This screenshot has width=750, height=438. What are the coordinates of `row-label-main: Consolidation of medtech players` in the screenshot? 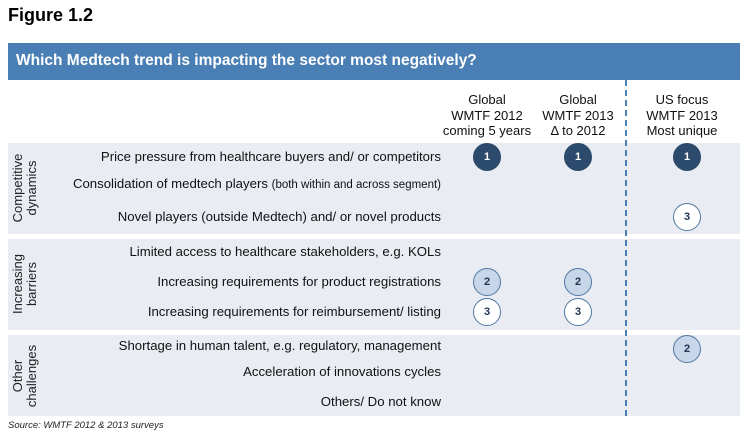 It's located at (170, 183).